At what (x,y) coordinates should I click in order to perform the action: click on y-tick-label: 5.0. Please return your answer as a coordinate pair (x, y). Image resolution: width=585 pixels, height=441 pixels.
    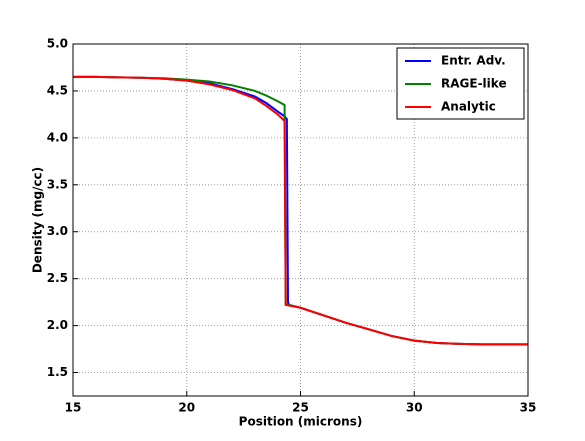
    Looking at the image, I should click on (57, 44).